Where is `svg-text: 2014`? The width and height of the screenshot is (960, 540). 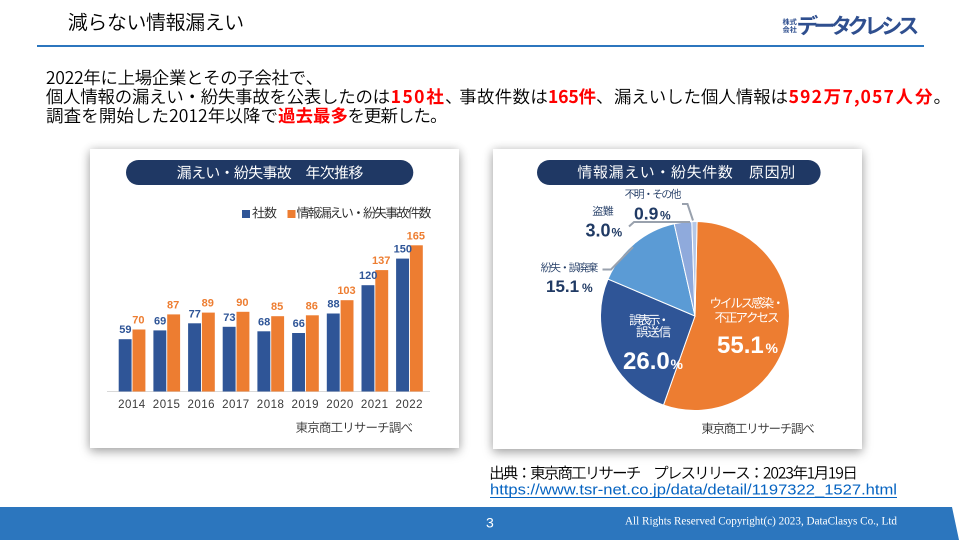 svg-text: 2014 is located at coordinates (132, 405).